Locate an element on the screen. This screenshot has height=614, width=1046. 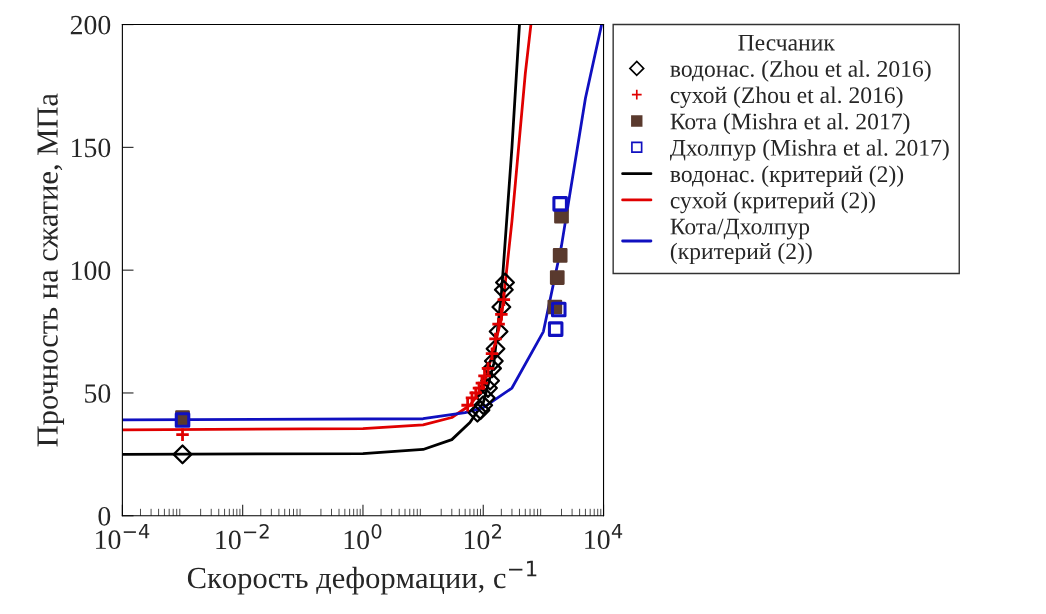
legend-title: Песчаник is located at coordinates (786, 42).